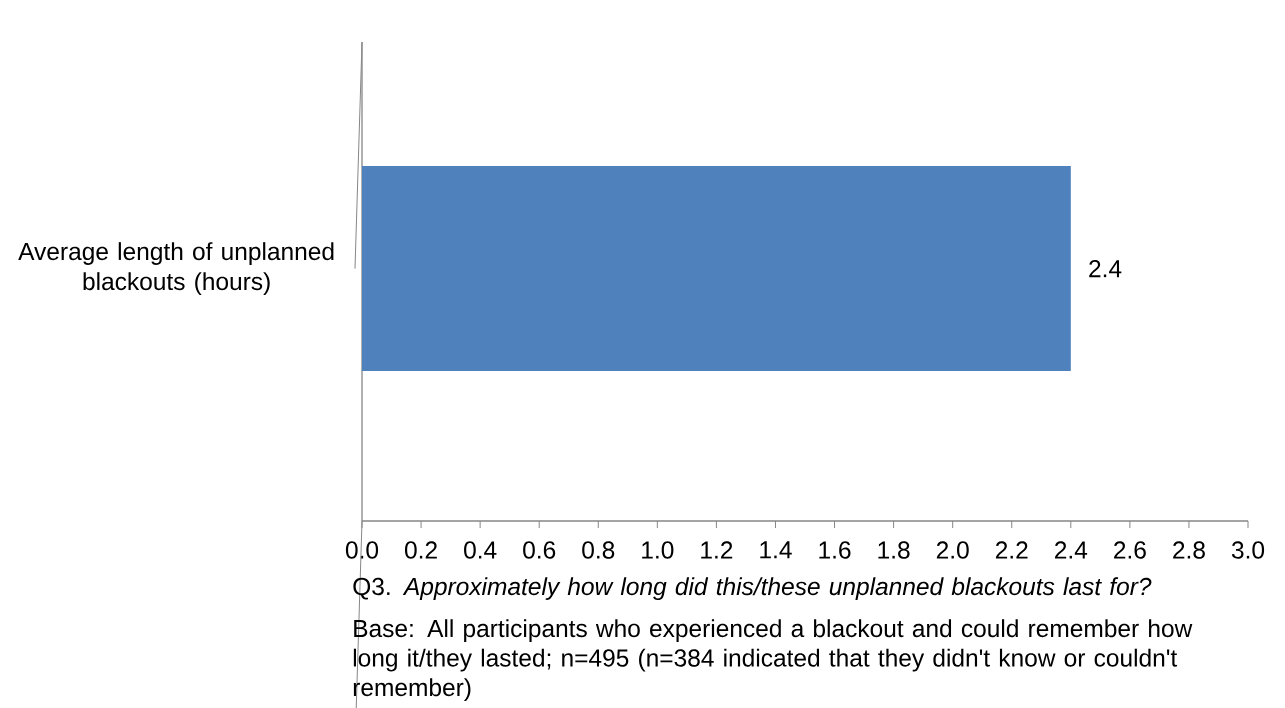 This screenshot has width=1285, height=708. I want to click on x-tick-label: 0.0, so click(362, 550).